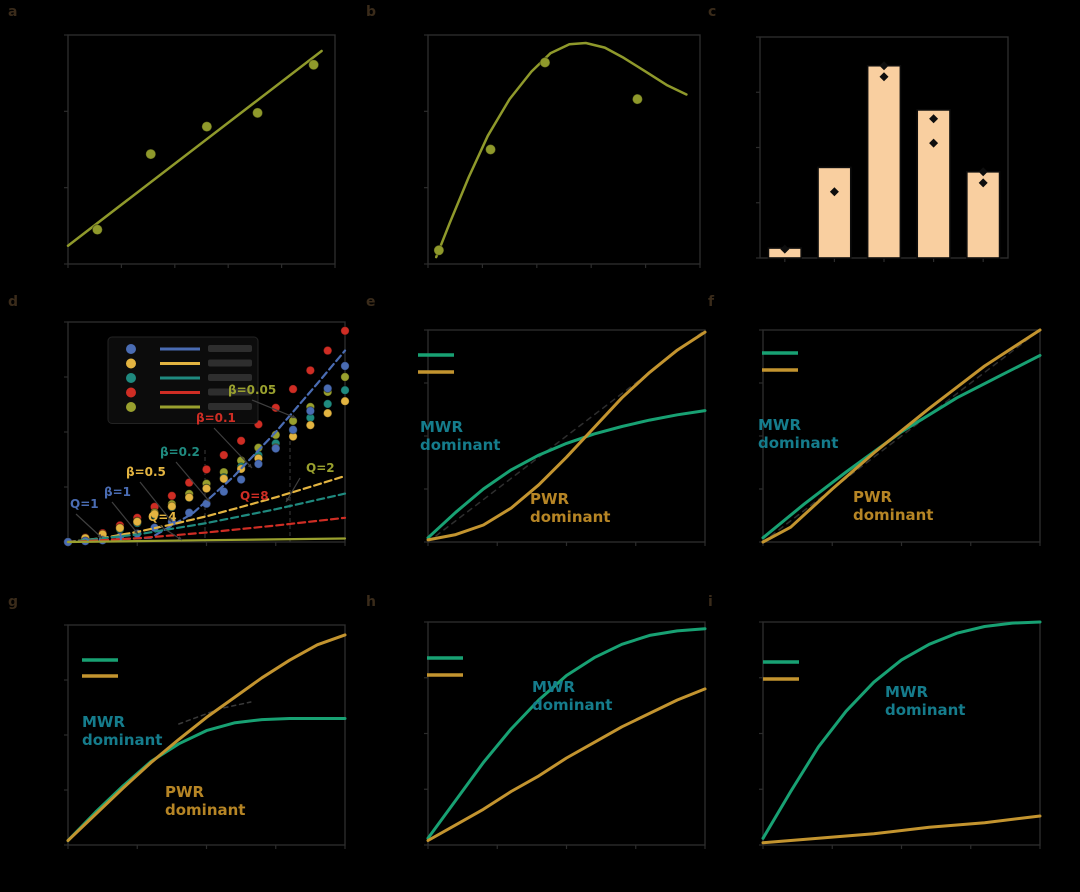 This screenshot has width=1080, height=892. I want to click on a-data-points, so click(205, 147).